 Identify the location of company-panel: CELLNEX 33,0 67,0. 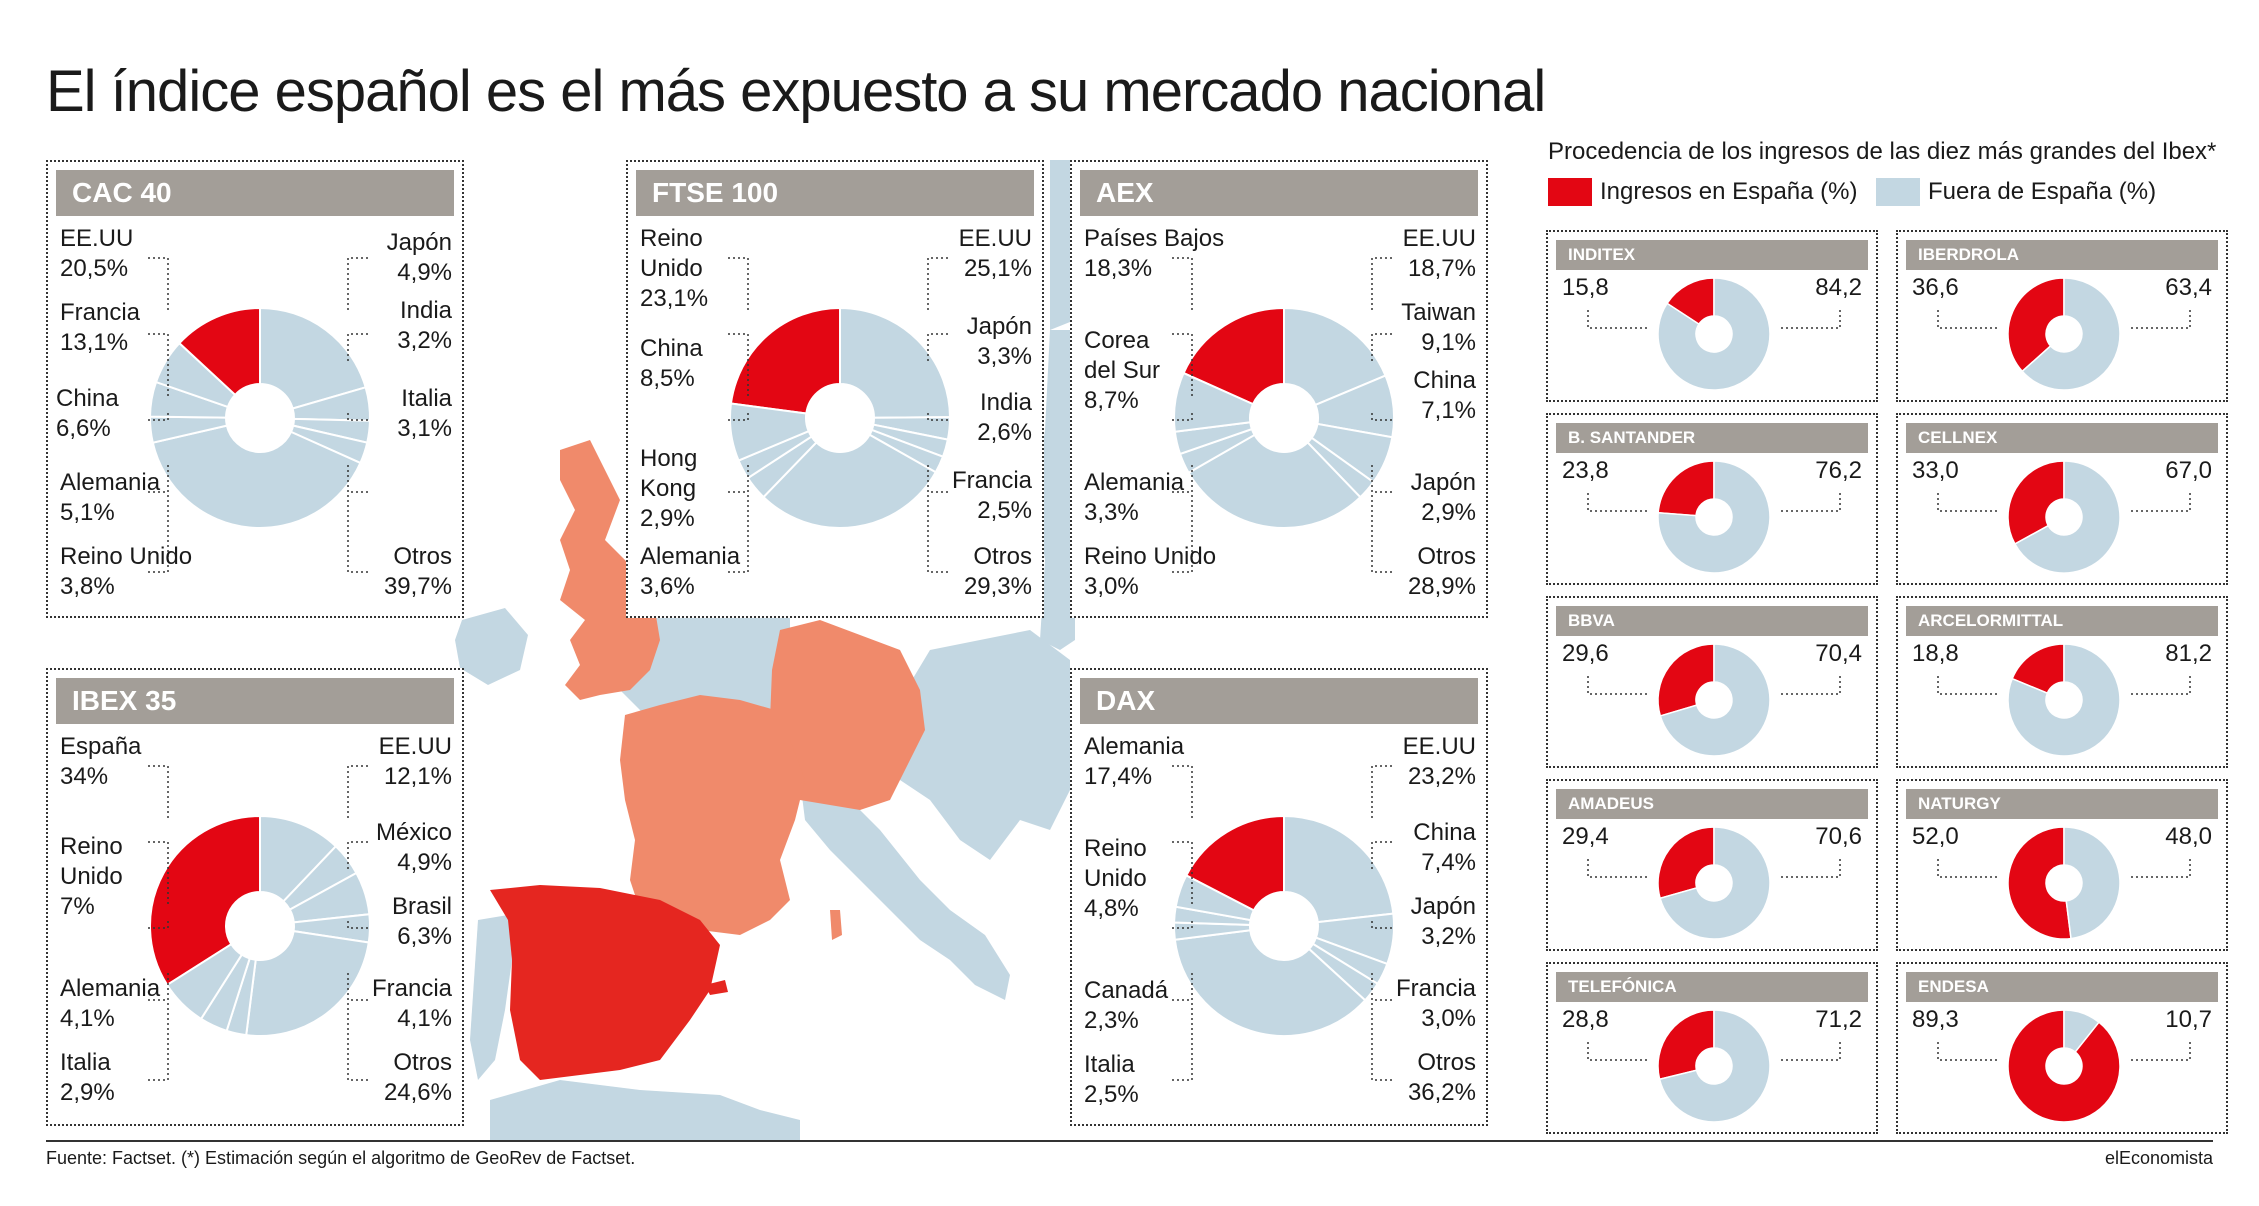
(2062, 499).